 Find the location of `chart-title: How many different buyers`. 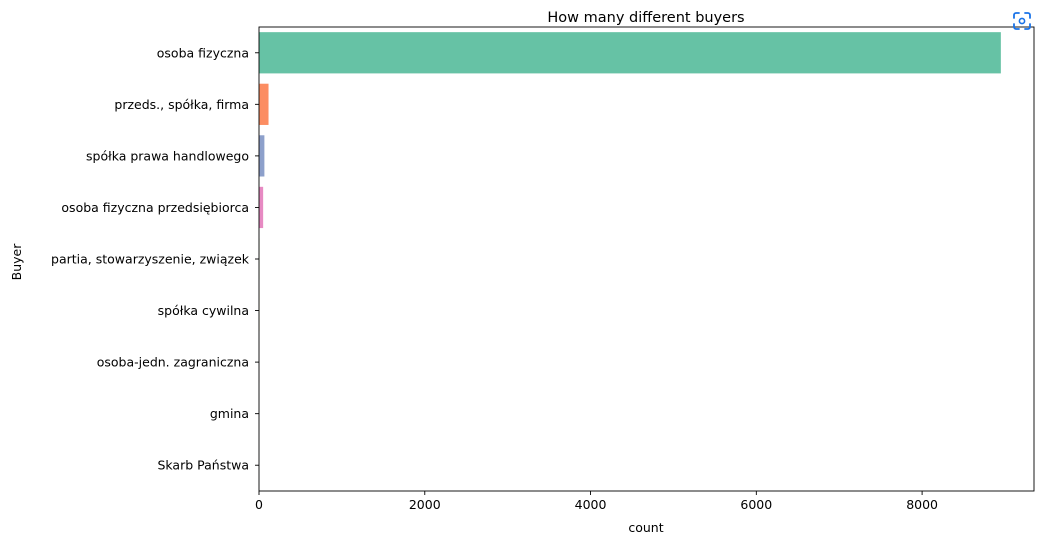

chart-title: How many different buyers is located at coordinates (645, 18).